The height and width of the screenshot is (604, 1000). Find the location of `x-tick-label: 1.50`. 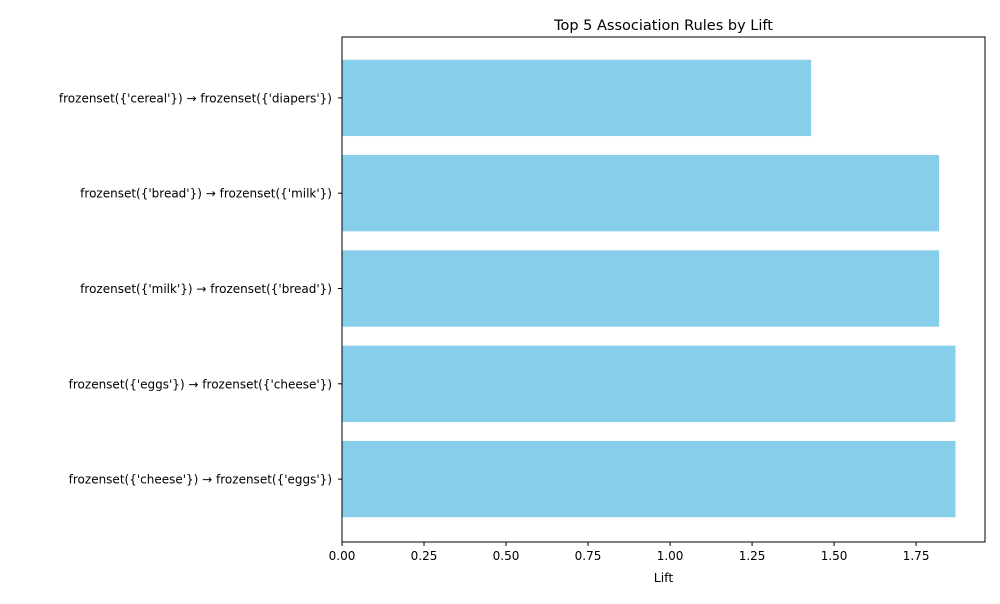

x-tick-label: 1.50 is located at coordinates (834, 556).